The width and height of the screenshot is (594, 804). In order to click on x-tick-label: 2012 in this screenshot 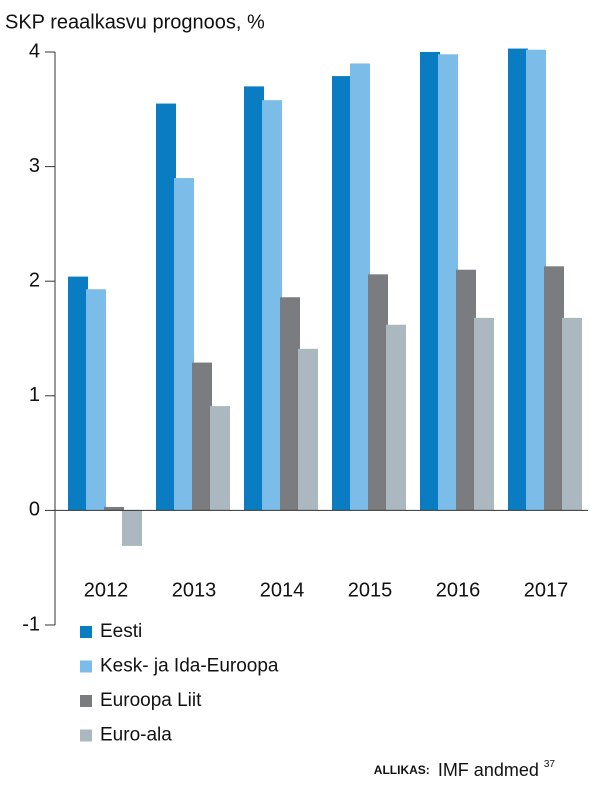, I will do `click(106, 590)`.